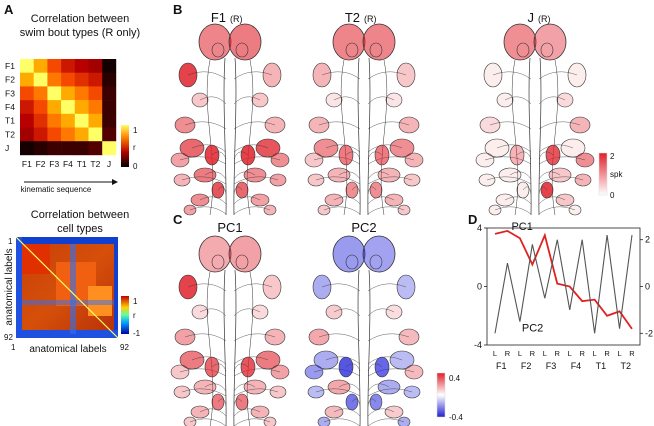 The image size is (654, 426). What do you see at coordinates (80, 33) in the screenshot?
I see `panel-a-top-title-line2: swim bout types (R only)` at bounding box center [80, 33].